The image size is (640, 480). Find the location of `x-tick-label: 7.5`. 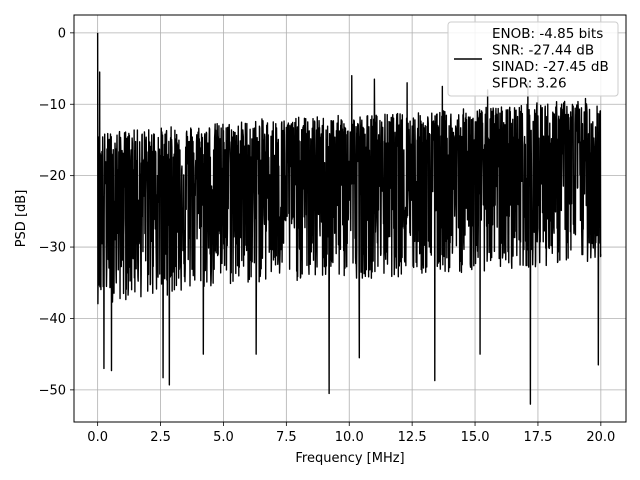

x-tick-label: 7.5 is located at coordinates (286, 437).